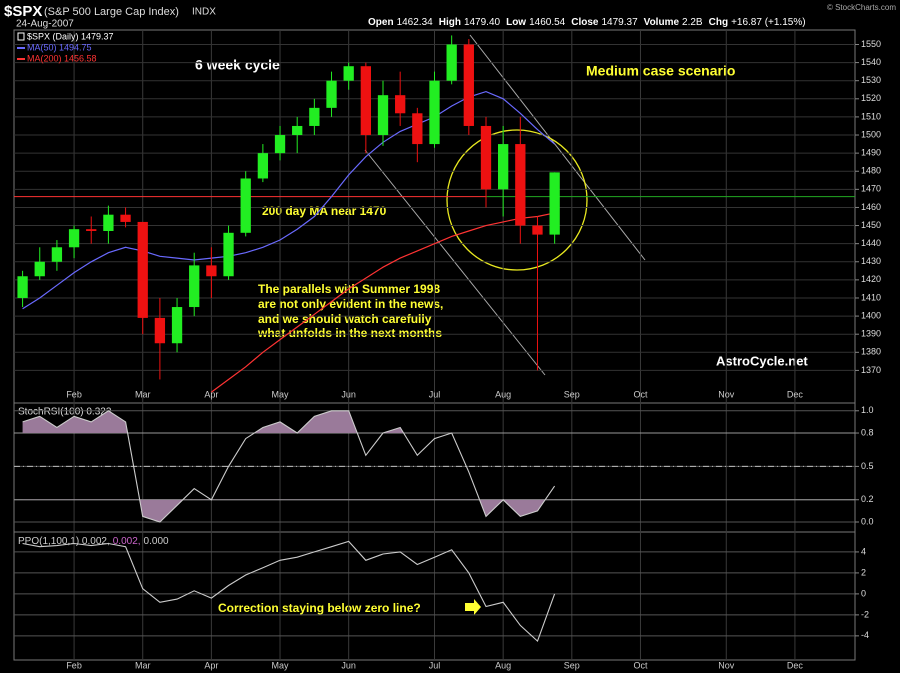  I want to click on y-tick-label: 1450, so click(871, 225).